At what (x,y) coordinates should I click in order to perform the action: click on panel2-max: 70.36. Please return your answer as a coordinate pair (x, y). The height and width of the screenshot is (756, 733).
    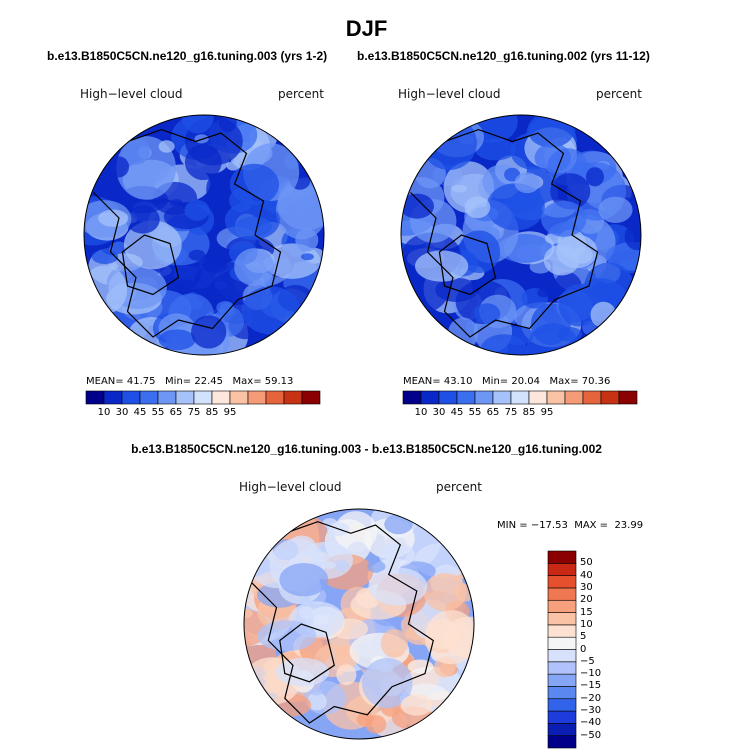
    Looking at the image, I should click on (596, 381).